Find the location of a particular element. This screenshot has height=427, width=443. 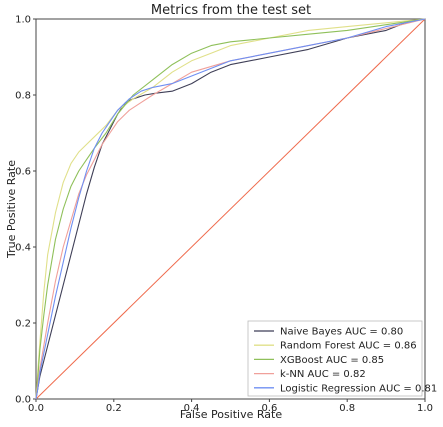

legend-box is located at coordinates (335, 358).